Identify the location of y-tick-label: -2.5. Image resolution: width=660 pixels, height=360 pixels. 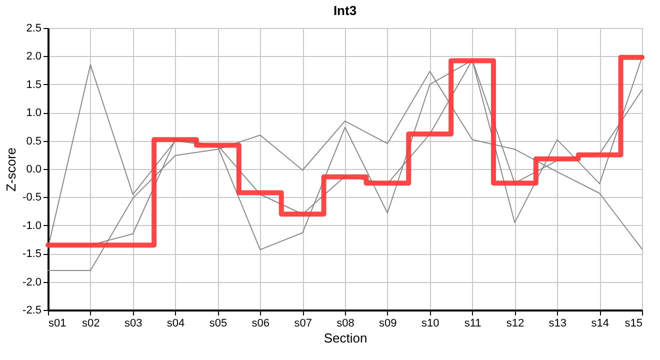
(32, 310).